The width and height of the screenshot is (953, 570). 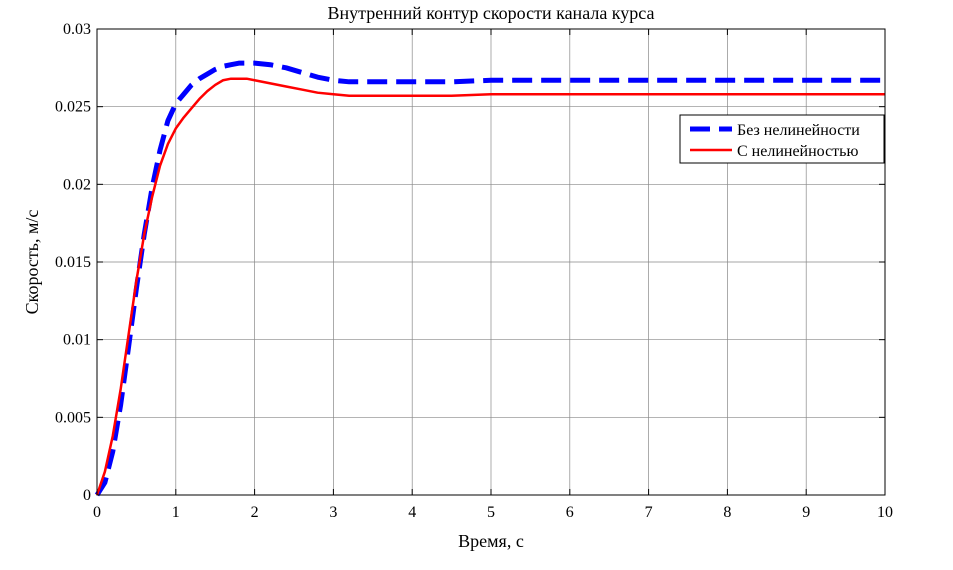 What do you see at coordinates (73, 107) in the screenshot?
I see `y-tick-label: 0.025` at bounding box center [73, 107].